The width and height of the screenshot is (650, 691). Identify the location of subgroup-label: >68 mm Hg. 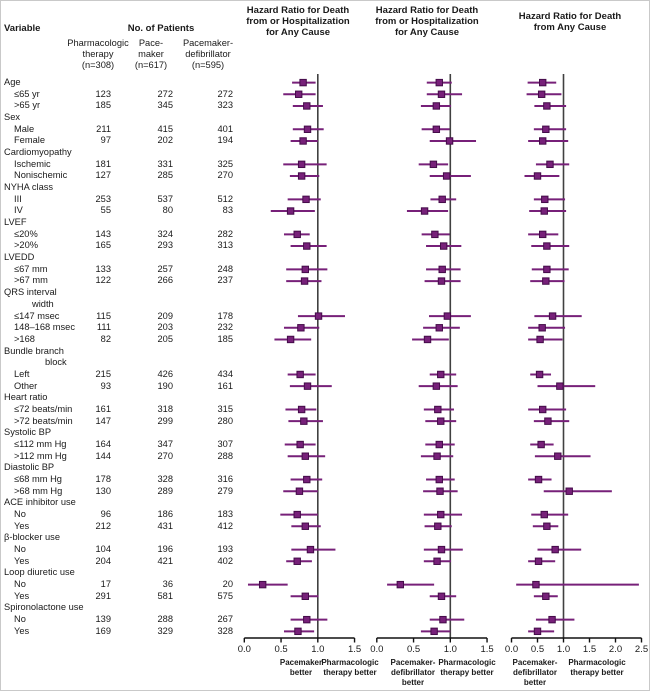
(38, 490).